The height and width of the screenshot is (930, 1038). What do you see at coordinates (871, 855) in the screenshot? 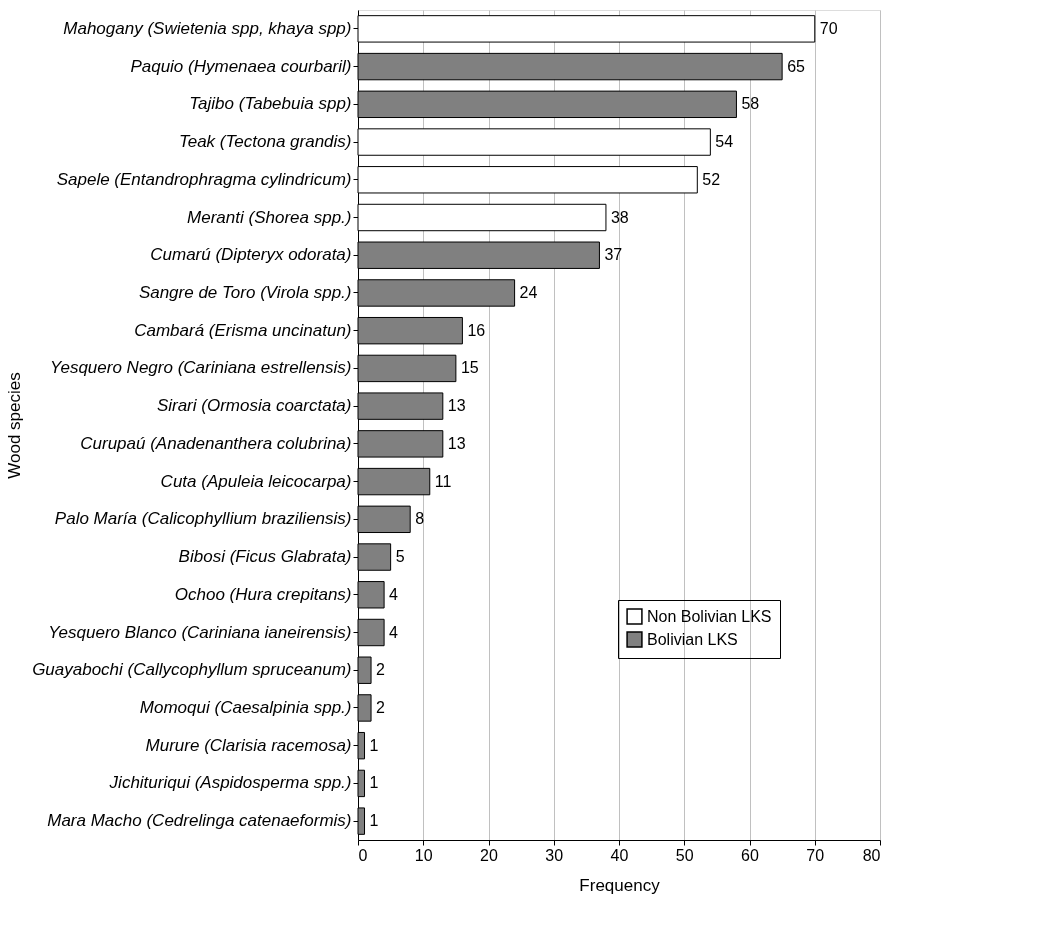
I see `x-tick-label: 80` at bounding box center [871, 855].